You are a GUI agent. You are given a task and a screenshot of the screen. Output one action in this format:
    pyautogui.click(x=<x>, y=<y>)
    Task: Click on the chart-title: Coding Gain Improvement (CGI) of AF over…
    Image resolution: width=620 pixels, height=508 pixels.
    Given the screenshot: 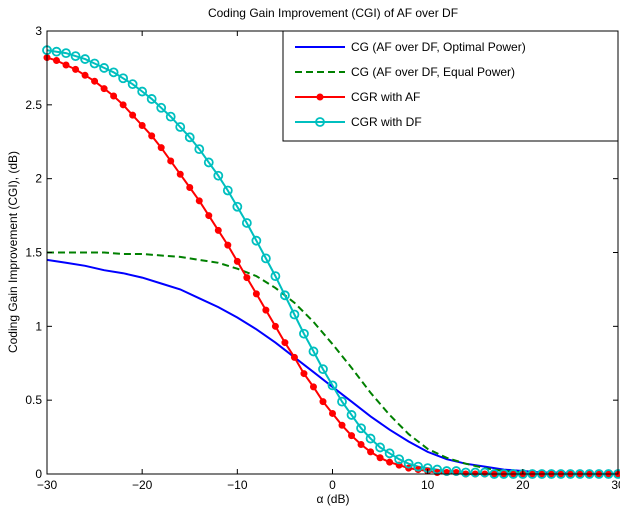 What is the action you would take?
    pyautogui.click(x=333, y=13)
    